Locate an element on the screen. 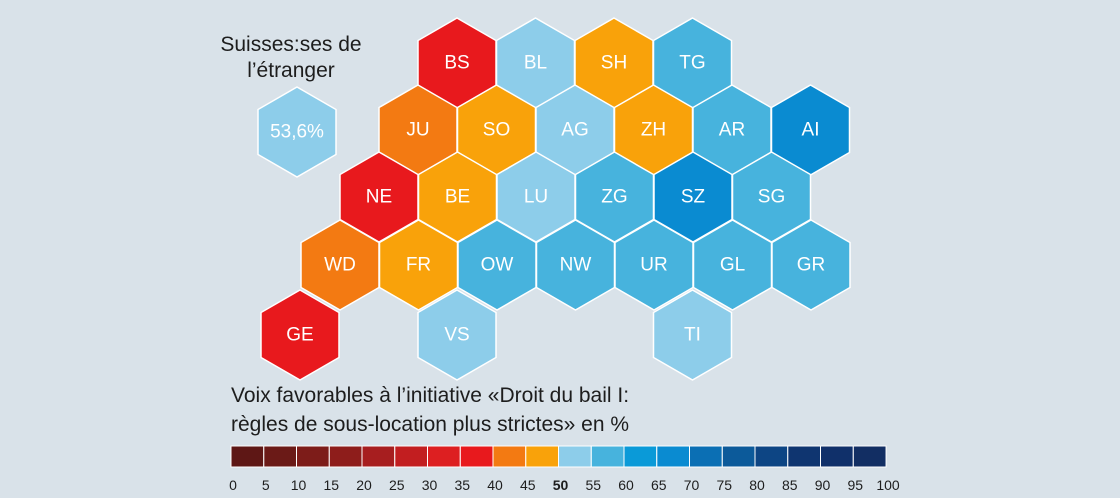 The height and width of the screenshot is (498, 1120). canton-label: LU is located at coordinates (536, 197).